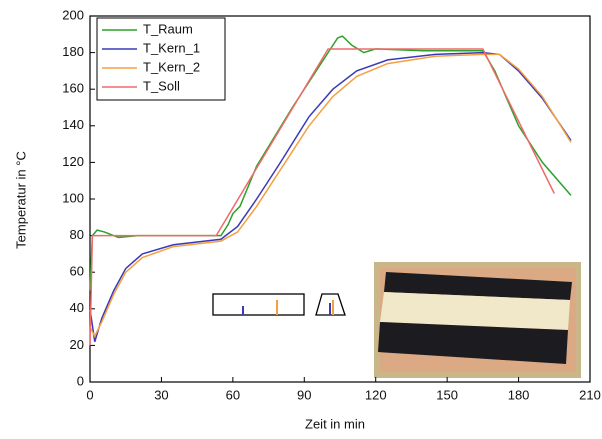 This screenshot has width=602, height=439. I want to click on x-tick-label: 210, so click(590, 394).